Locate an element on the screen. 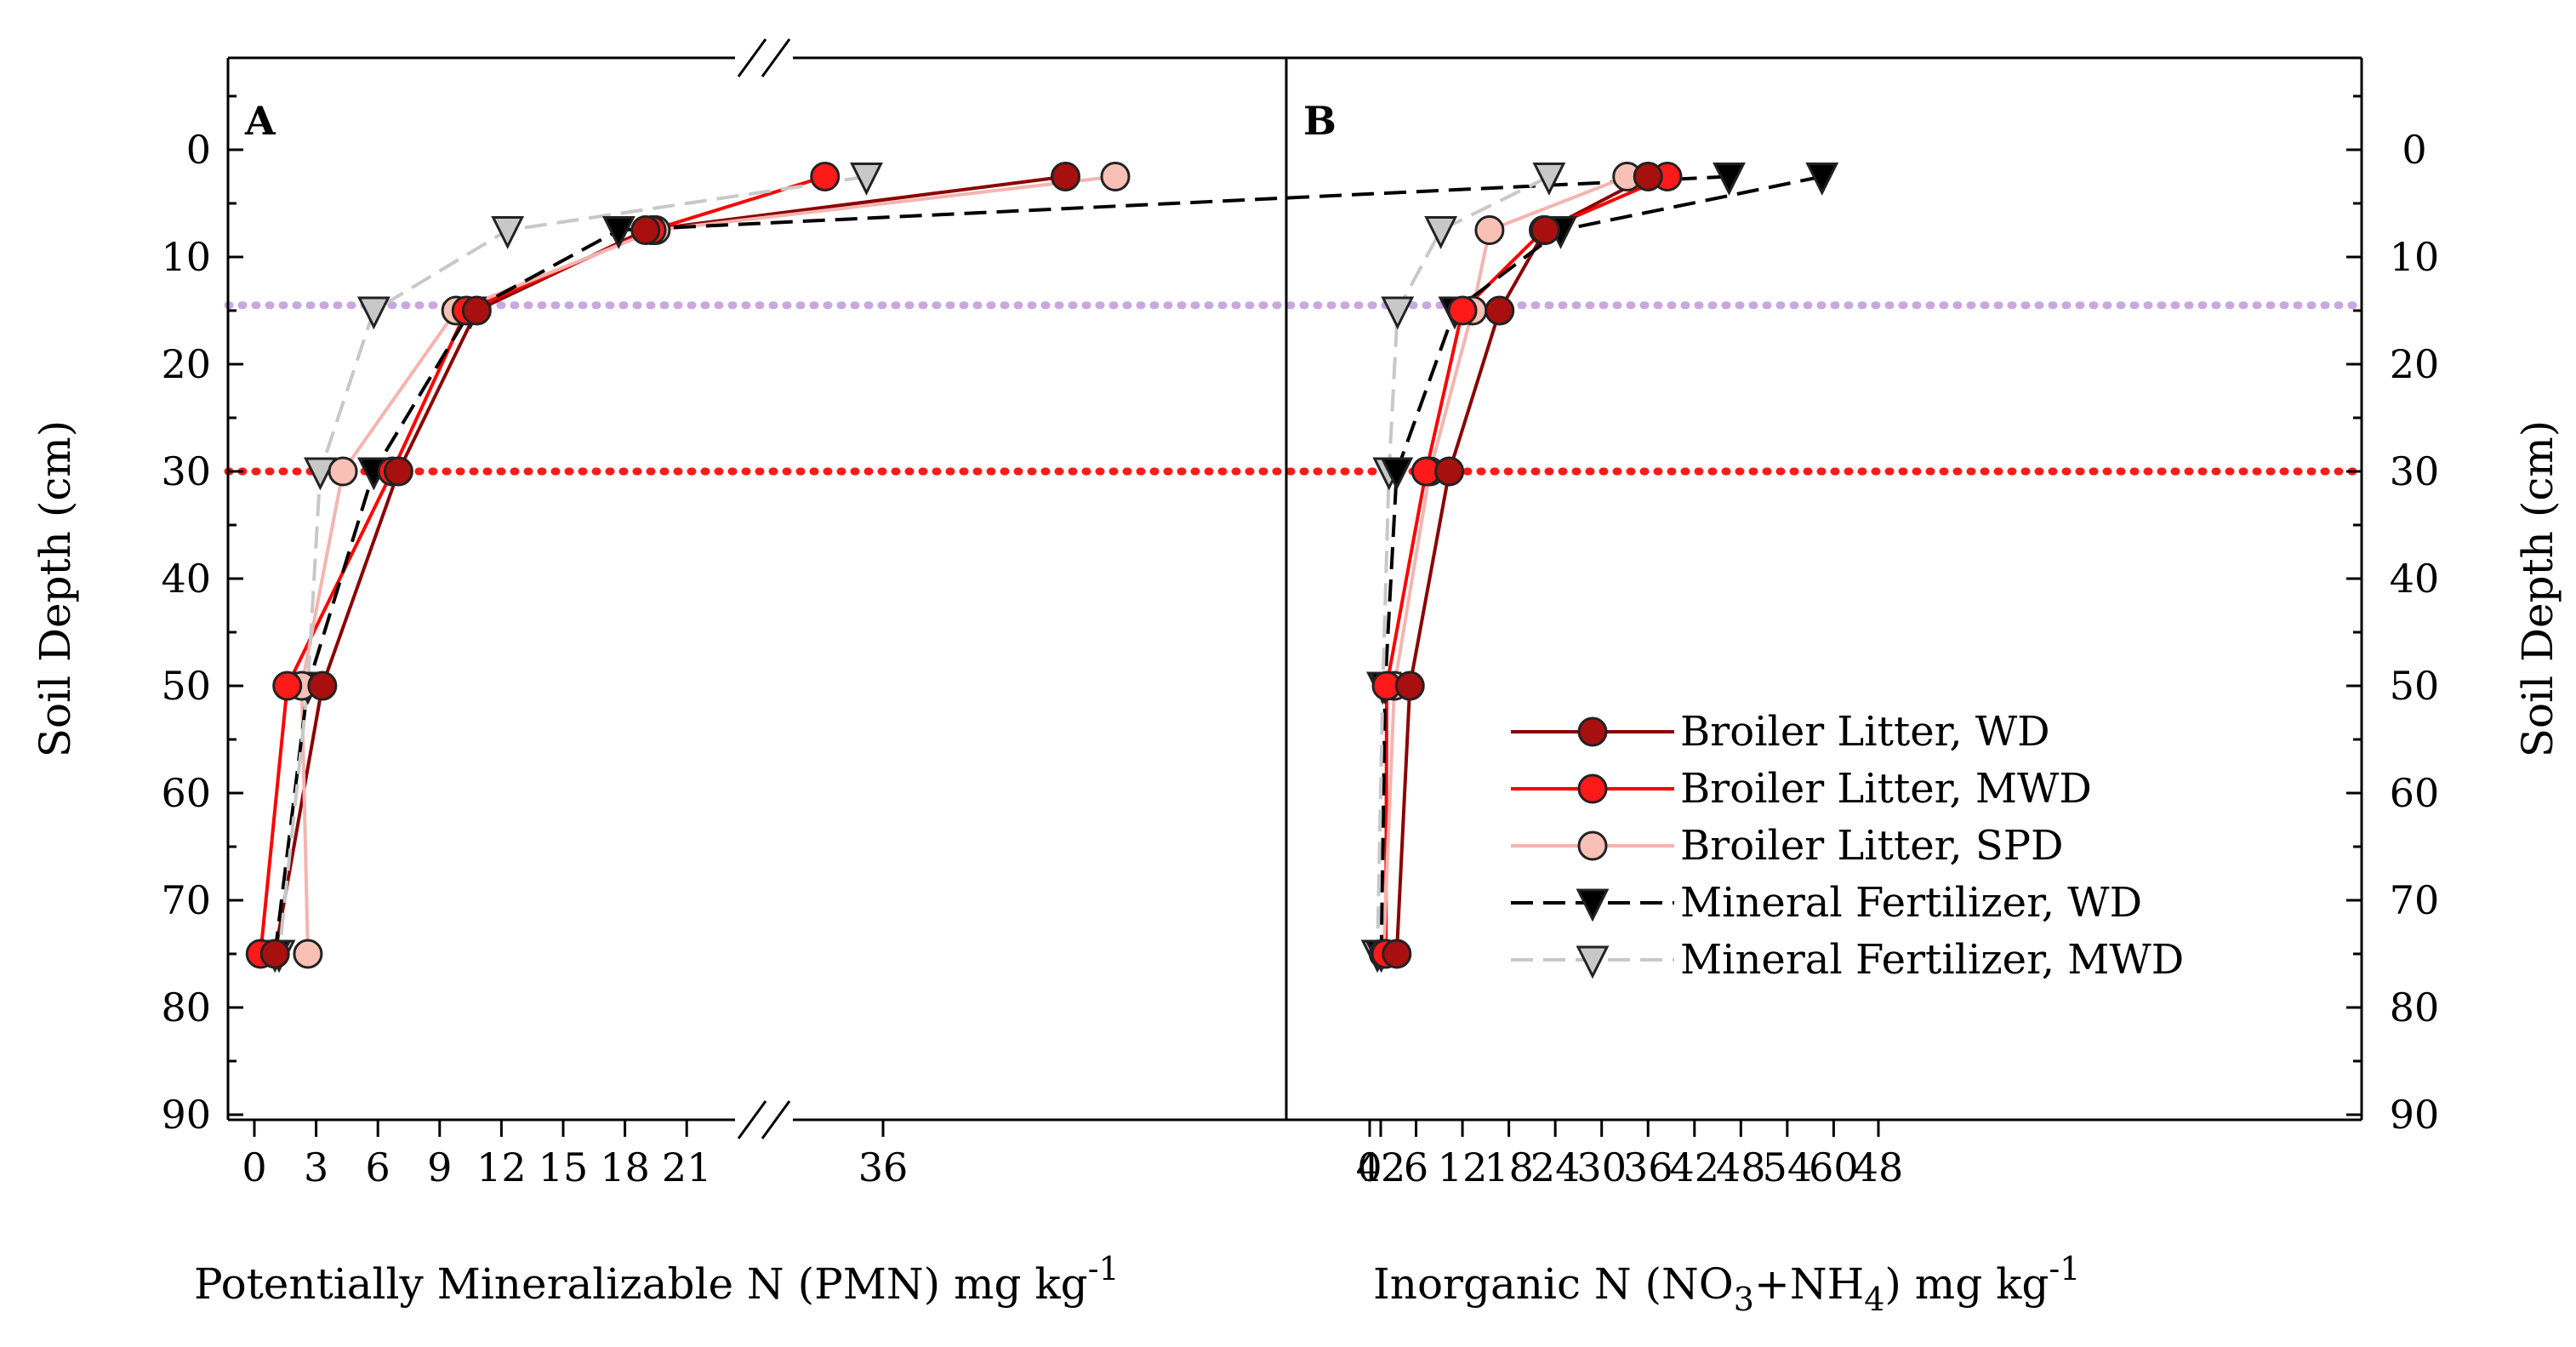 The image size is (2576, 1347). y-tick-label: 0 is located at coordinates (2414, 150).